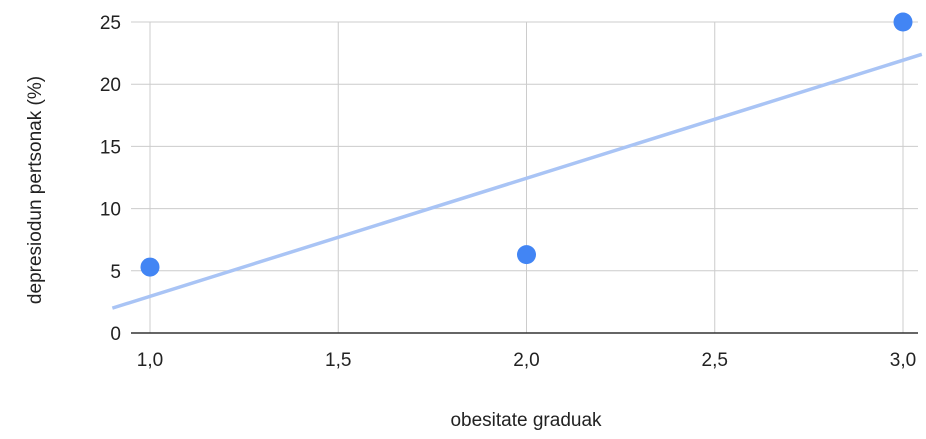  What do you see at coordinates (115, 272) in the screenshot?
I see `y-tick-label: 5` at bounding box center [115, 272].